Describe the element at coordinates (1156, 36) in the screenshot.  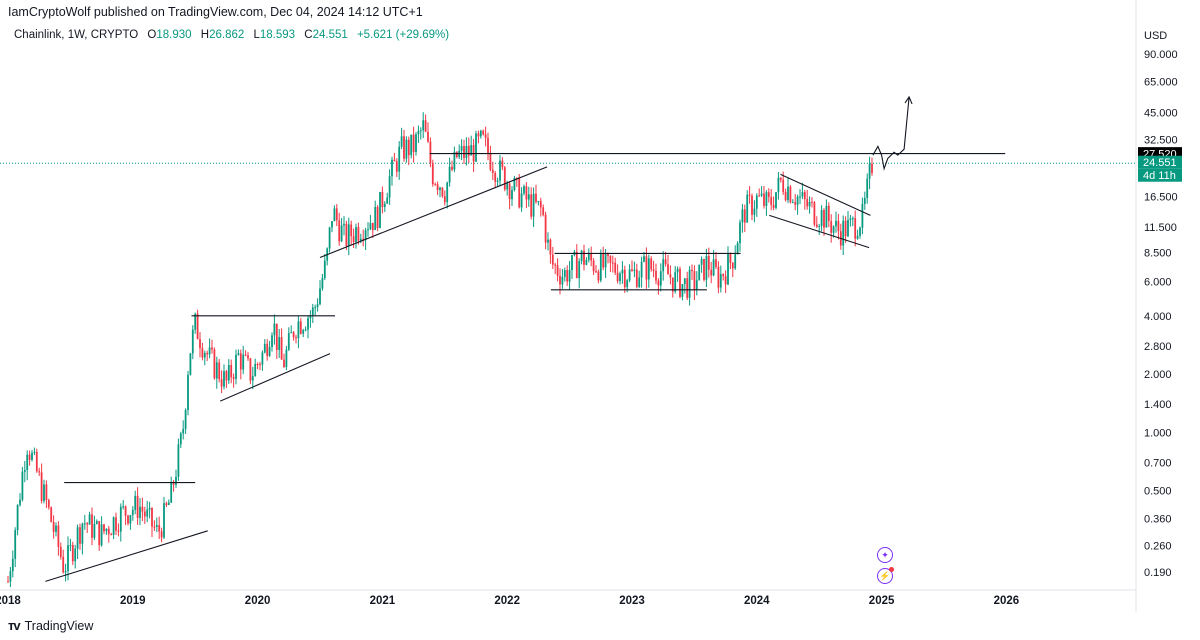
I see `currency-label: USD` at that location.